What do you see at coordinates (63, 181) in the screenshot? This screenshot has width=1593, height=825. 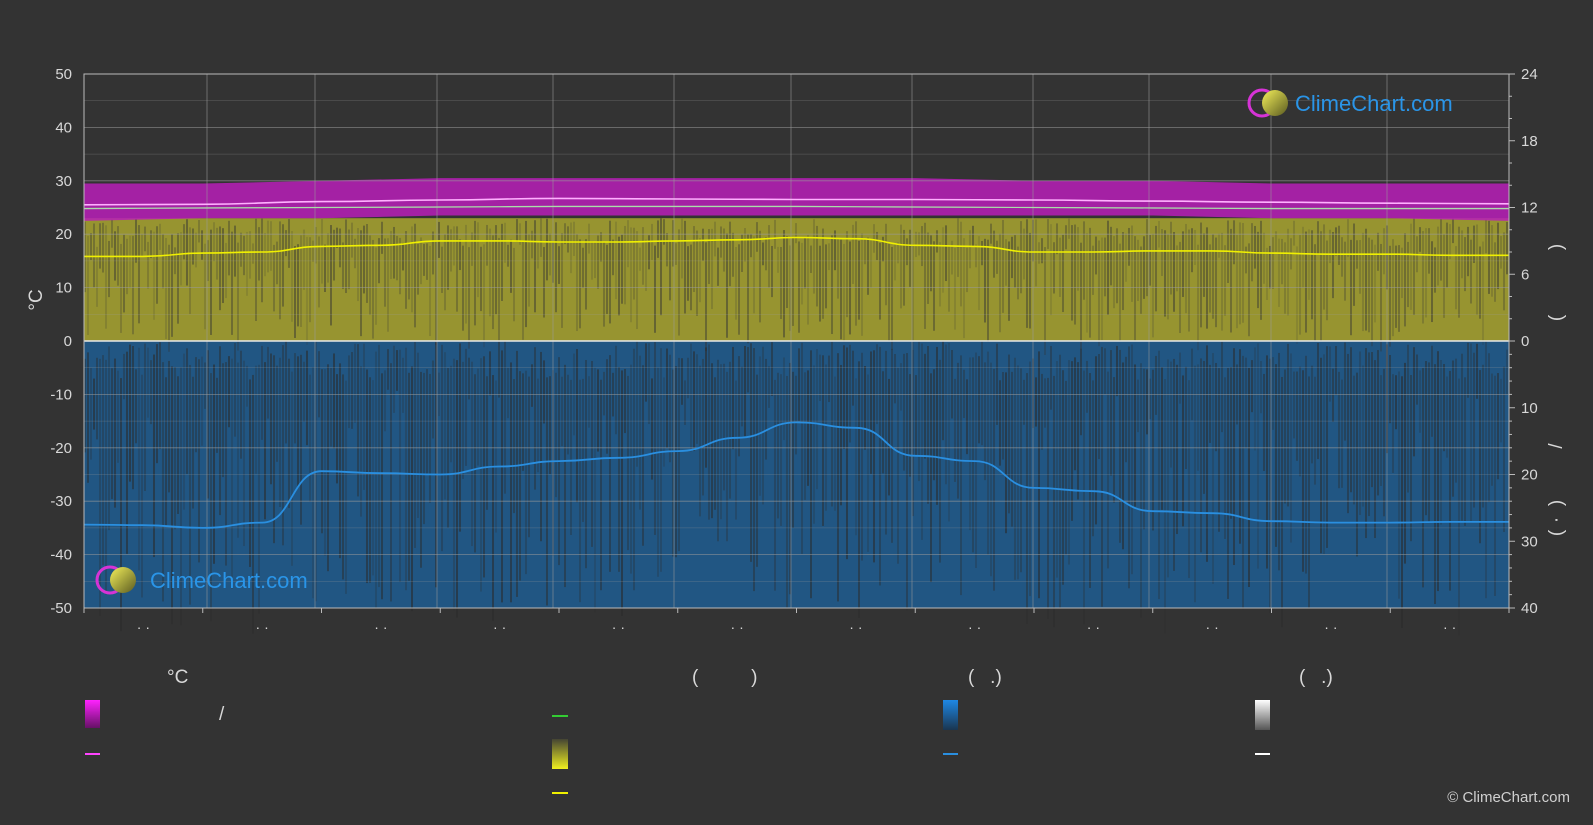 I see `left-tick-label: 30` at bounding box center [63, 181].